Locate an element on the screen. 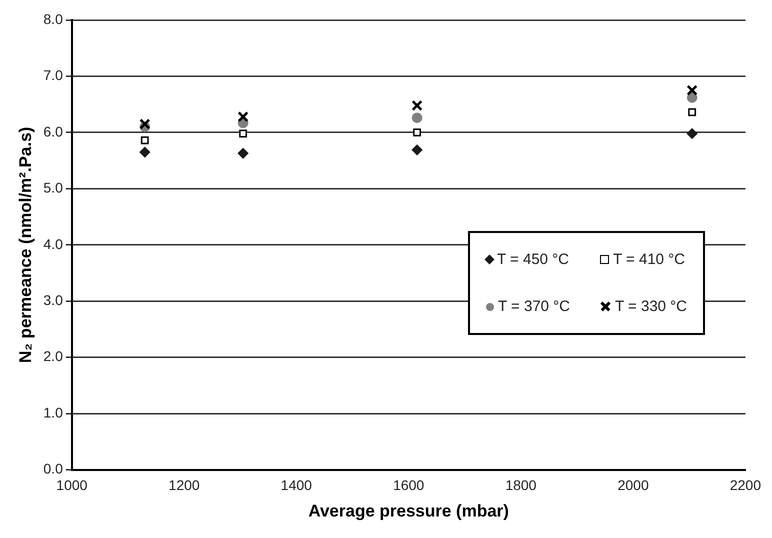 The height and width of the screenshot is (538, 772). y-tick-label: 0.0 is located at coordinates (53, 468).